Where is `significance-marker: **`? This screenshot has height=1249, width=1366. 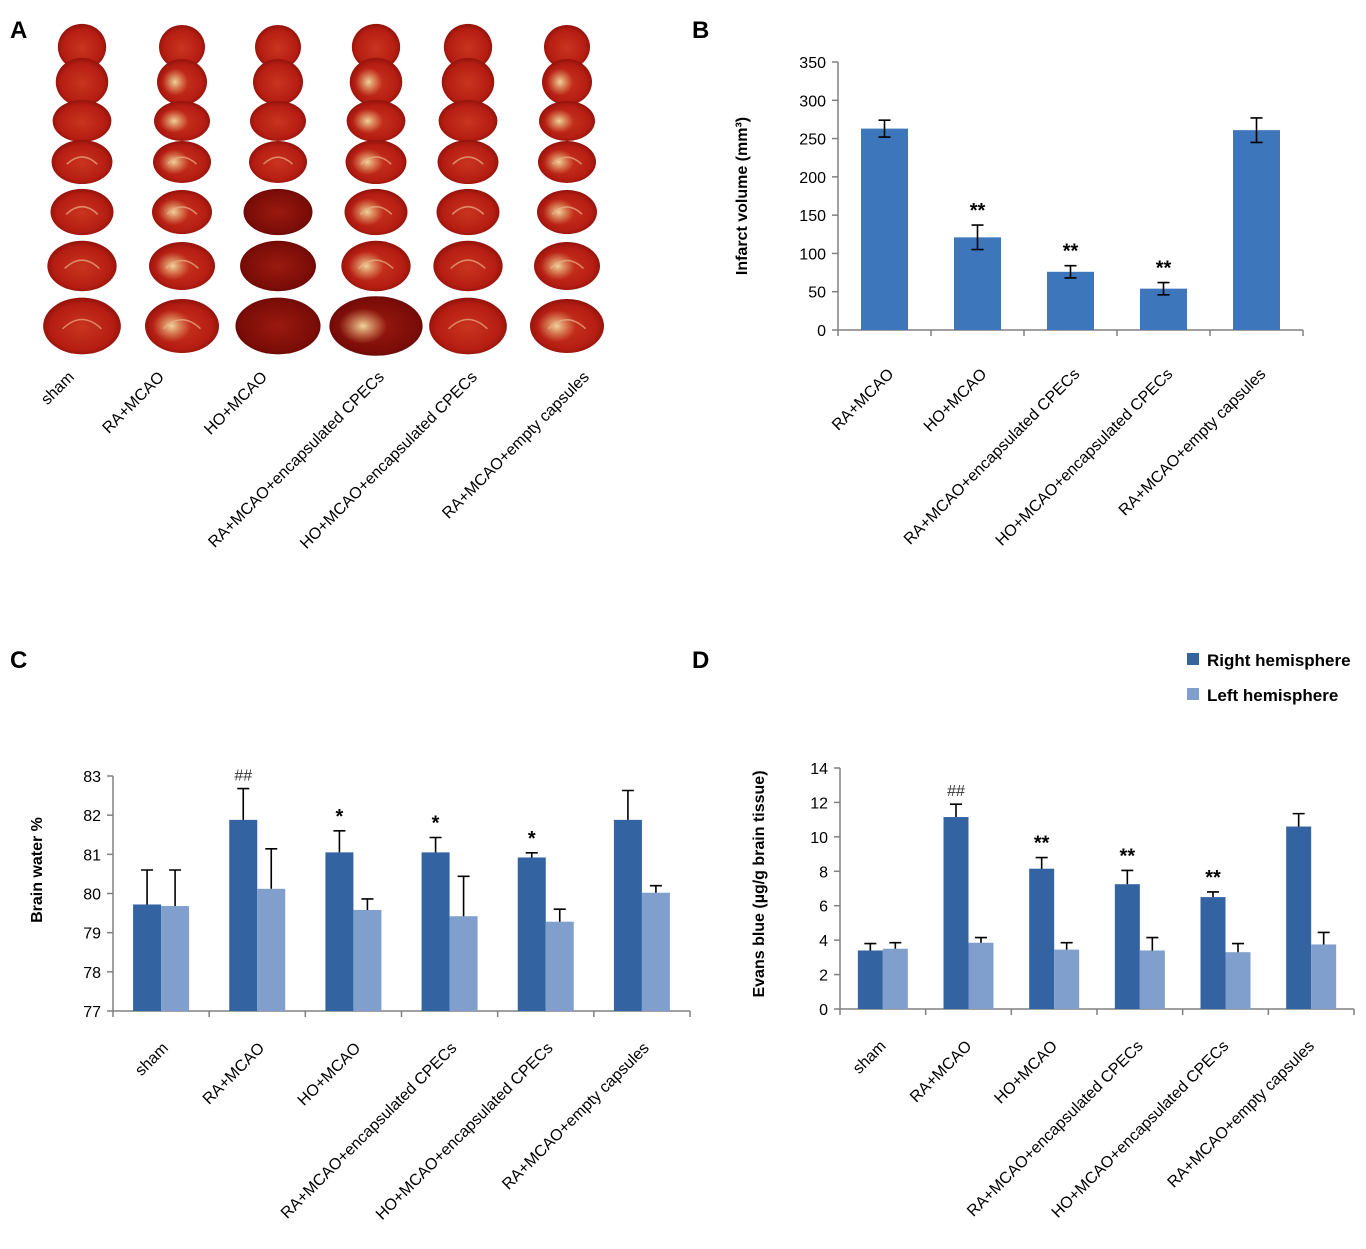
significance-marker: ** is located at coordinates (1128, 856).